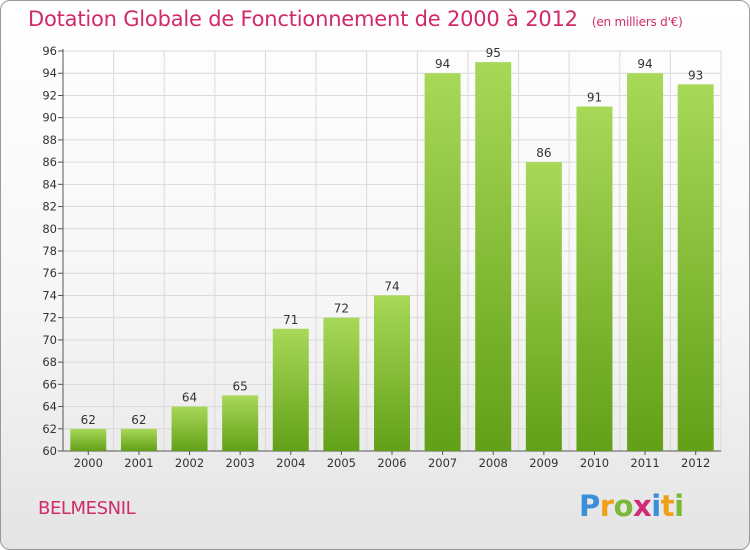 This screenshot has width=750, height=550. Describe the element at coordinates (240, 386) in the screenshot. I see `data-label: 65` at that location.